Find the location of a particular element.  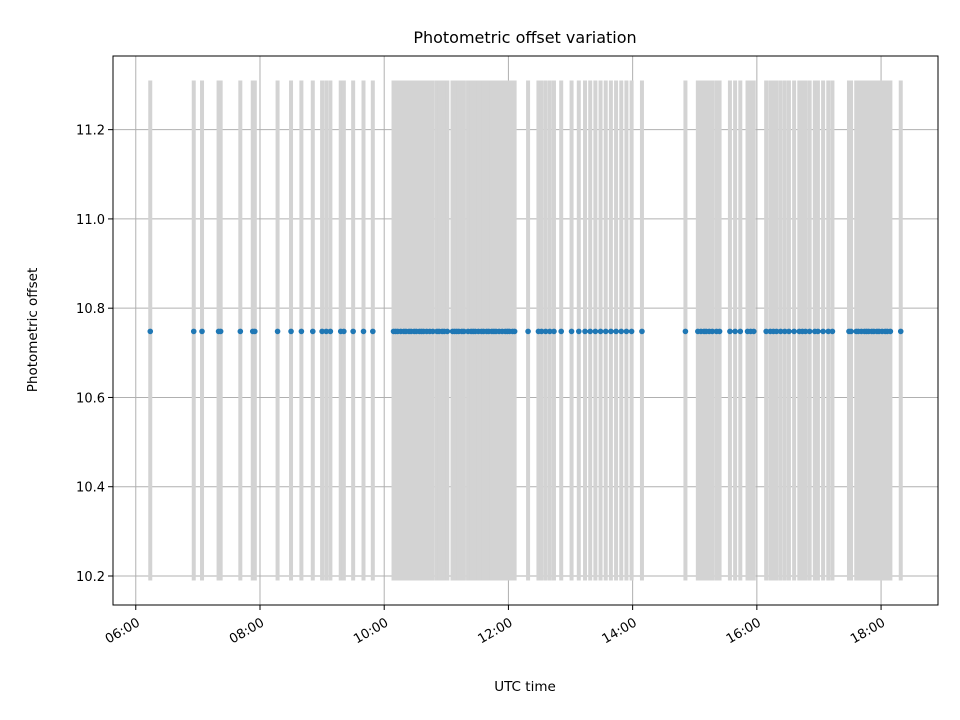

y-tick-label: 10.8 is located at coordinates (90, 309).